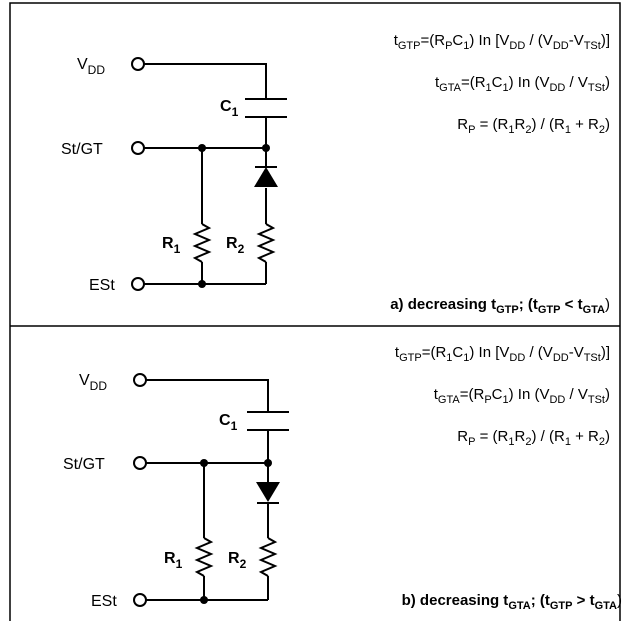 This screenshot has width=627, height=621. What do you see at coordinates (235, 245) in the screenshot?
I see `panel-a-r2-label: R2` at bounding box center [235, 245].